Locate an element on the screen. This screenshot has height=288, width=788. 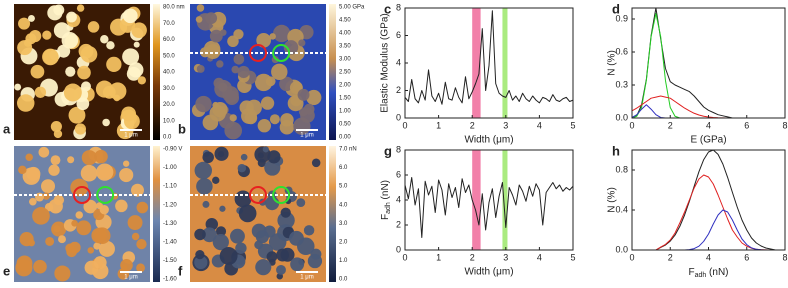
x-tick-label: 8 is located at coordinates (784, 257).